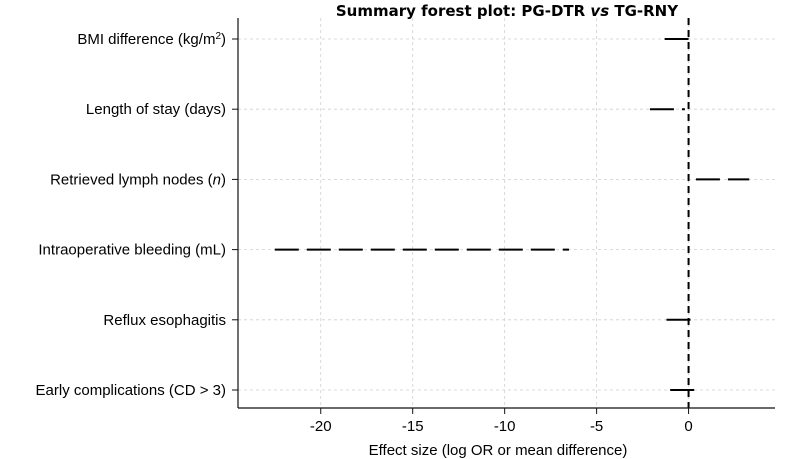  Describe the element at coordinates (688, 426) in the screenshot. I see `x-tick-label: 0` at that location.